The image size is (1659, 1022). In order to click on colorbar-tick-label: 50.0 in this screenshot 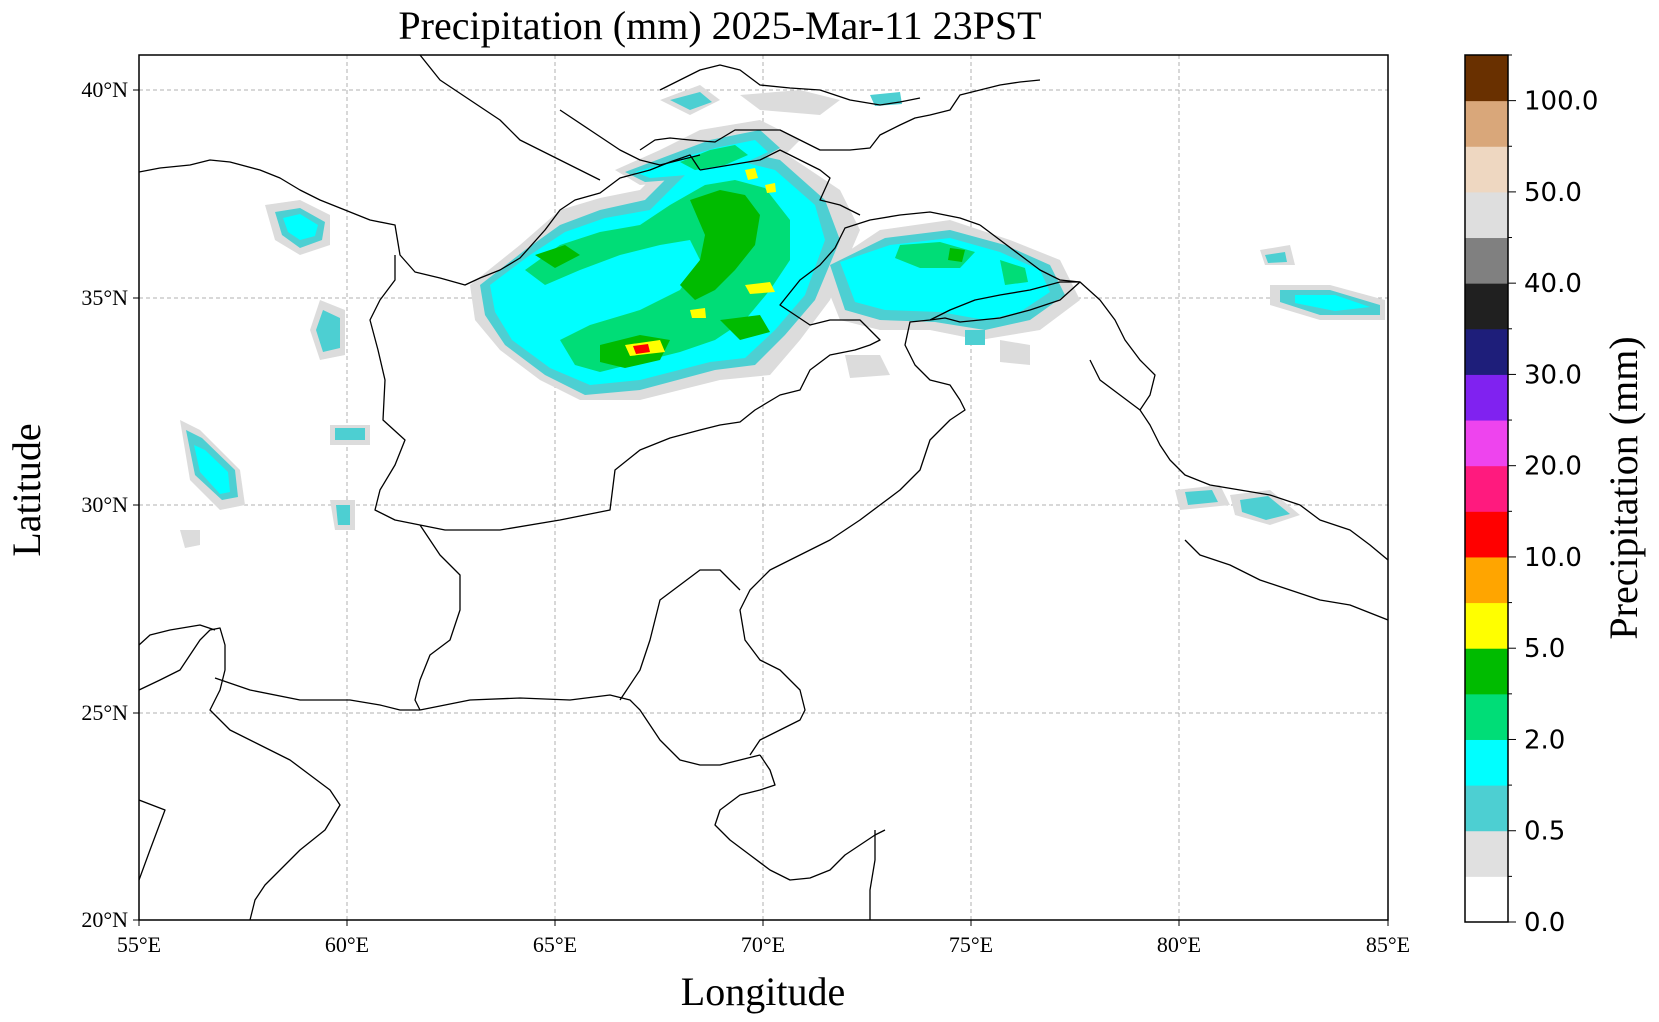, I will do `click(1553, 193)`.